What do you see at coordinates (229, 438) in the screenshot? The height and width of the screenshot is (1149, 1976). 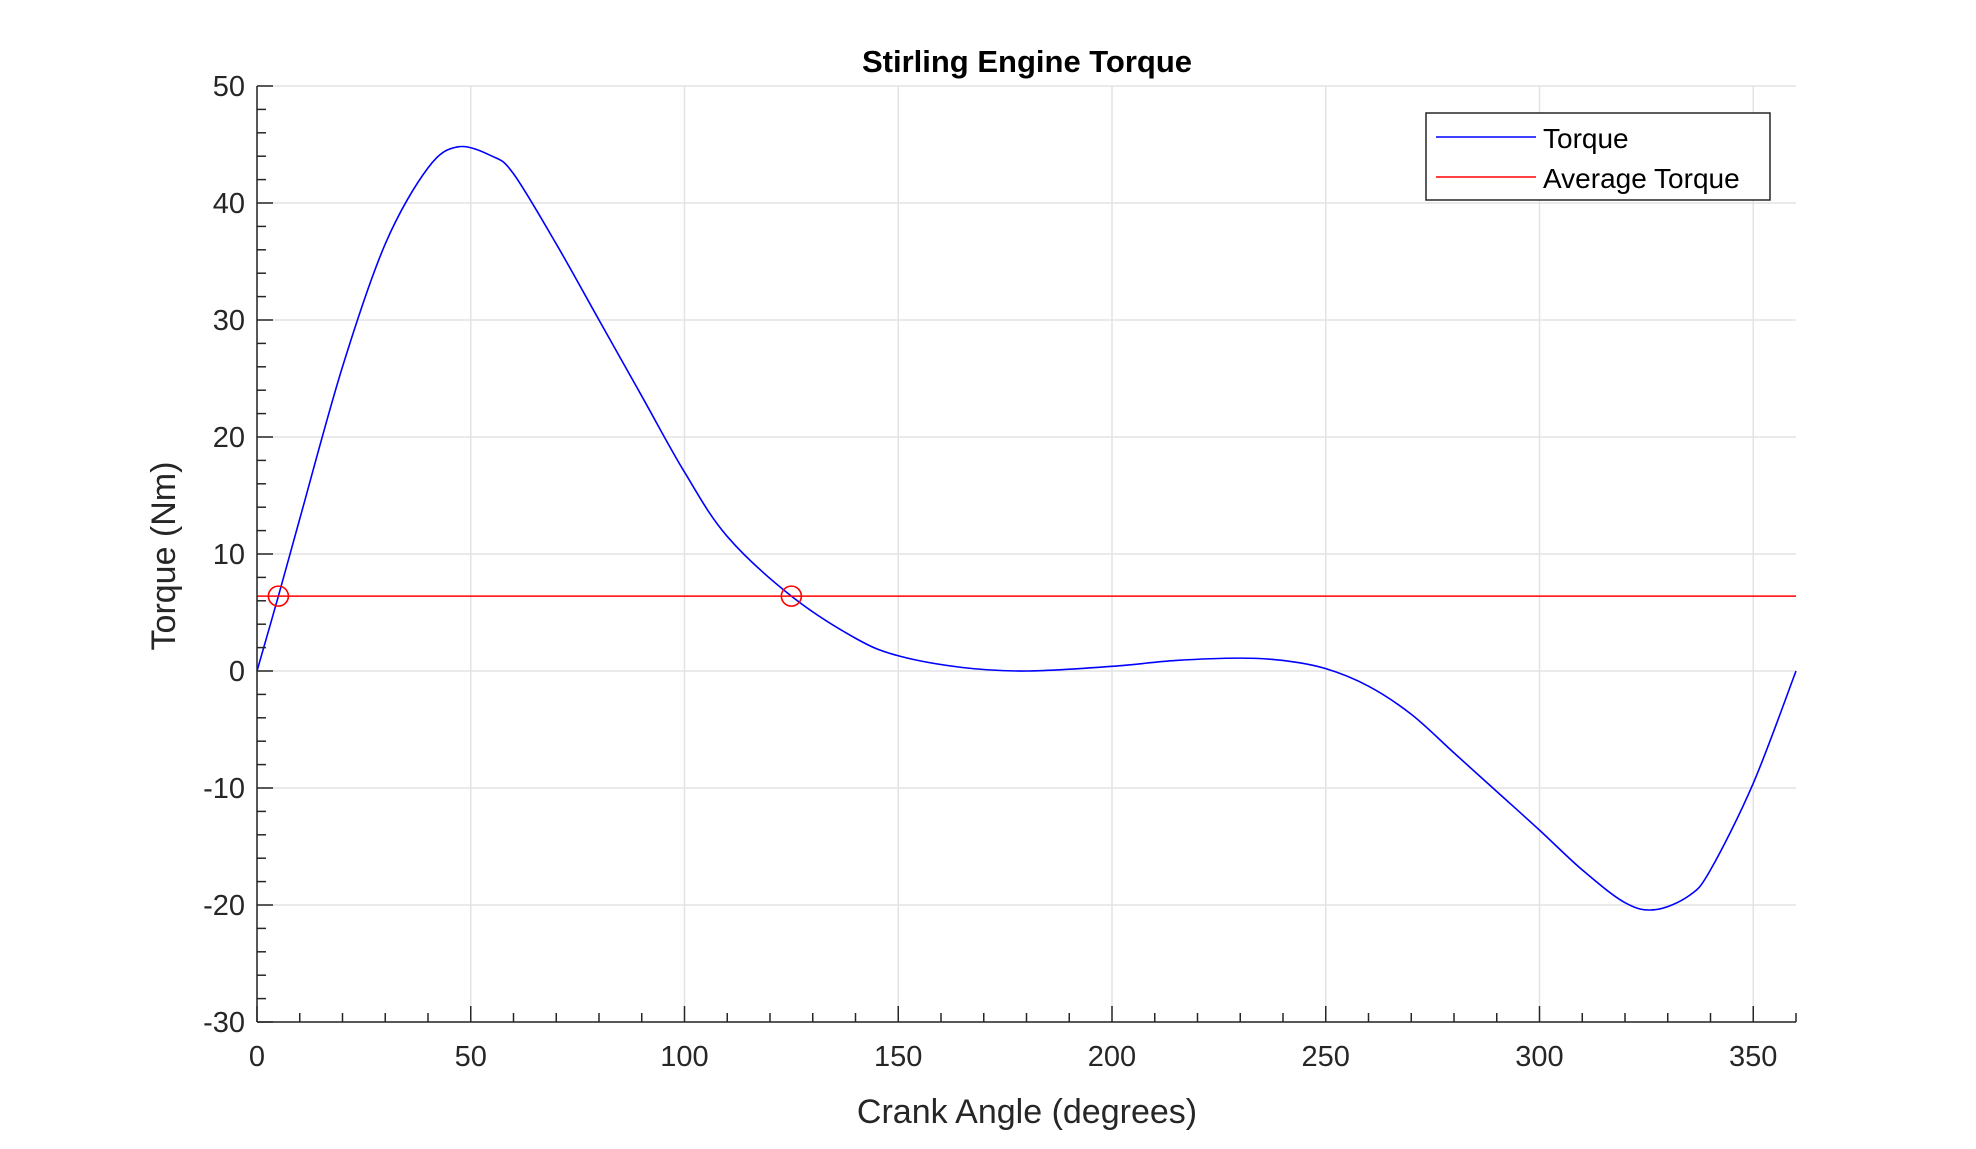 I see `y-tick-label: 20` at bounding box center [229, 438].